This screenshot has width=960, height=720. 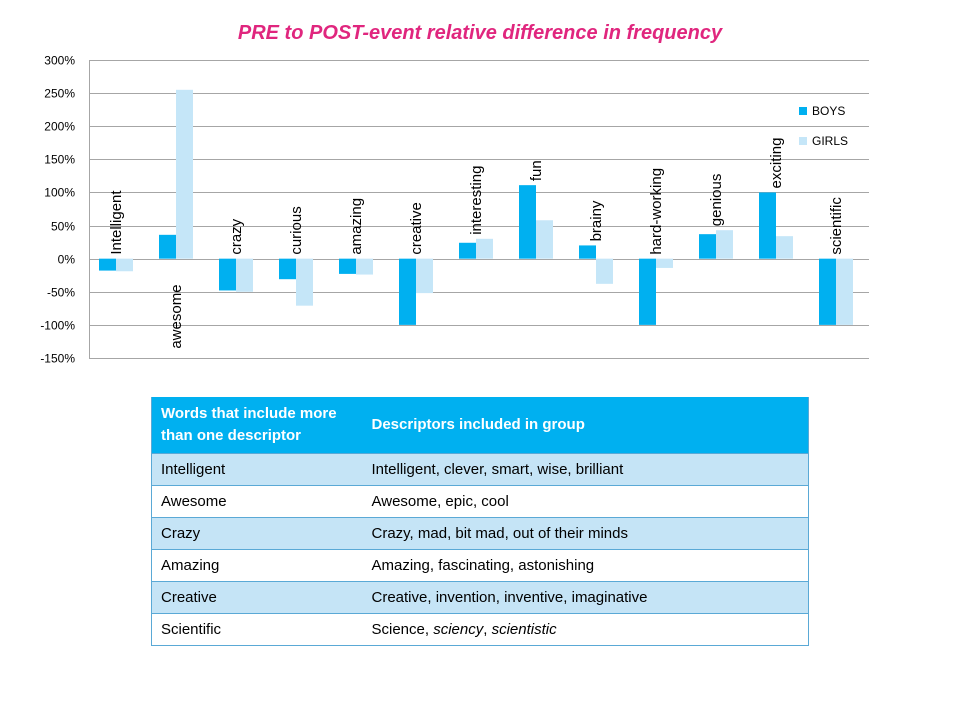 What do you see at coordinates (236, 236) in the screenshot?
I see `category-label: crazy` at bounding box center [236, 236].